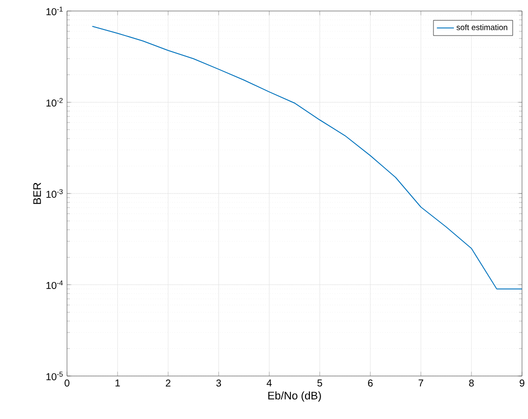 The image size is (528, 419). What do you see at coordinates (118, 383) in the screenshot?
I see `x-tick-label: 1` at bounding box center [118, 383].